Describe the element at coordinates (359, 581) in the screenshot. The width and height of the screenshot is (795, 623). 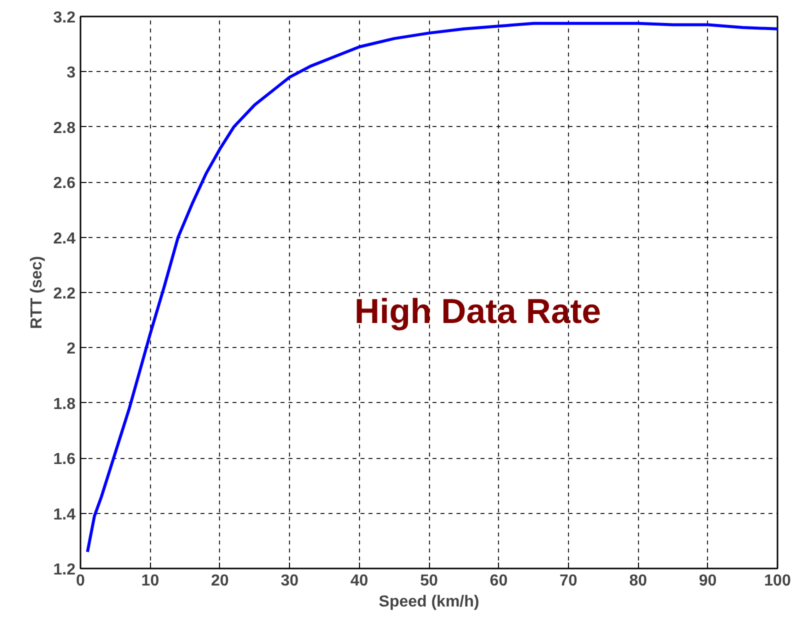
I see `x-tick-label: 40` at that location.